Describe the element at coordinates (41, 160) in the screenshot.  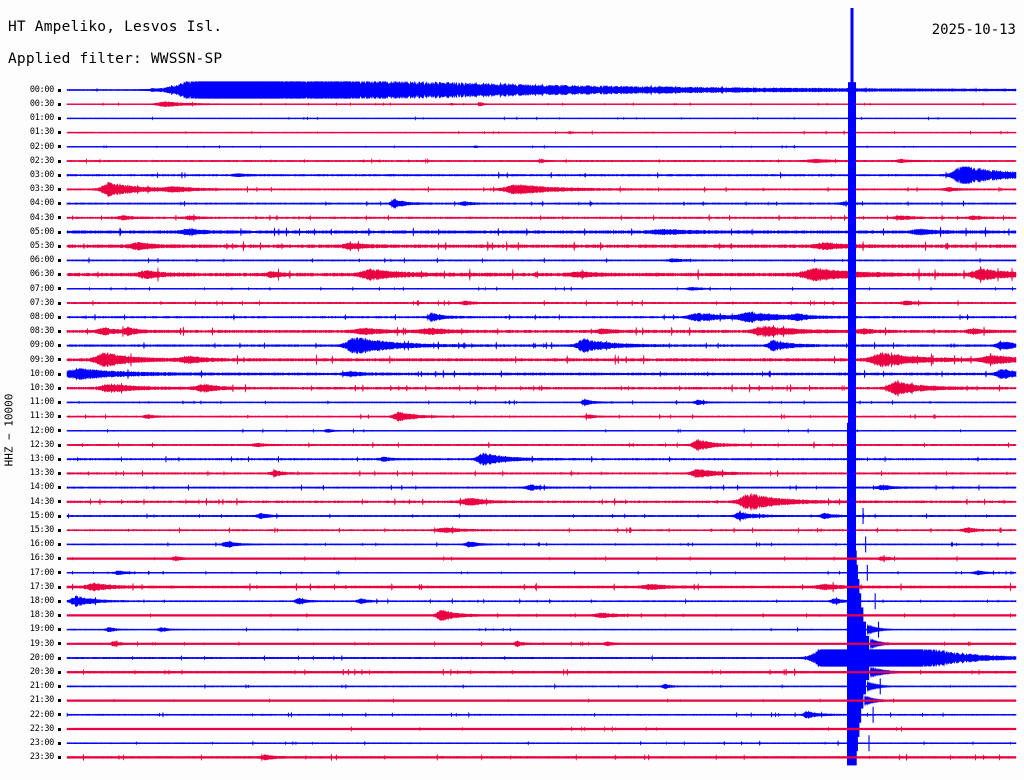
I see `time-axis-label: 02:30` at that location.